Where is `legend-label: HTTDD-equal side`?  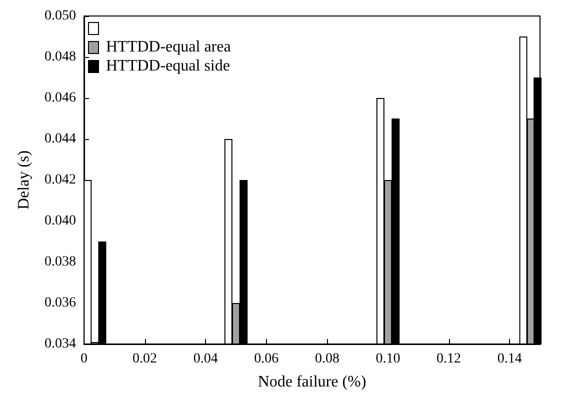
legend-label: HTTDD-equal side is located at coordinates (168, 66).